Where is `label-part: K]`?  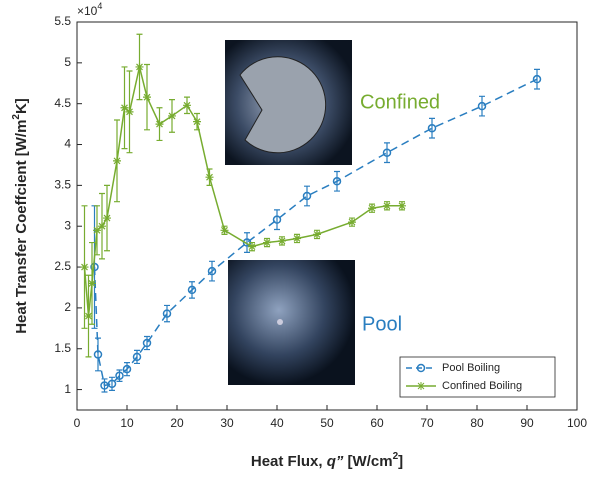
label-part: K] is located at coordinates (21, 106).